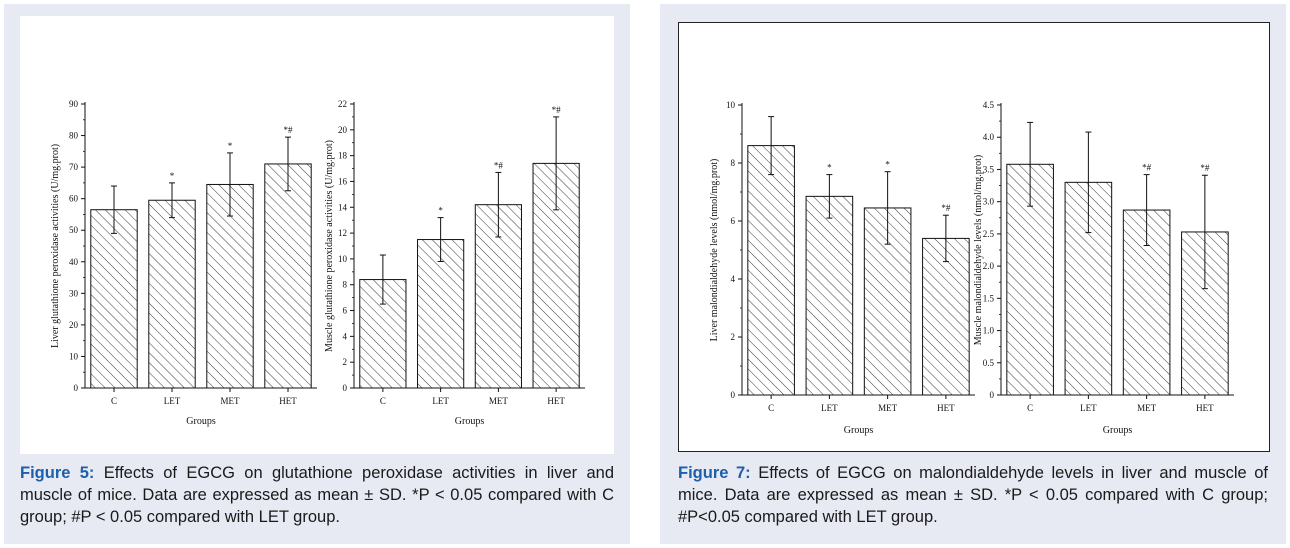 This screenshot has height=548, width=1290. I want to click on y-tick-label: 90, so click(74, 104).